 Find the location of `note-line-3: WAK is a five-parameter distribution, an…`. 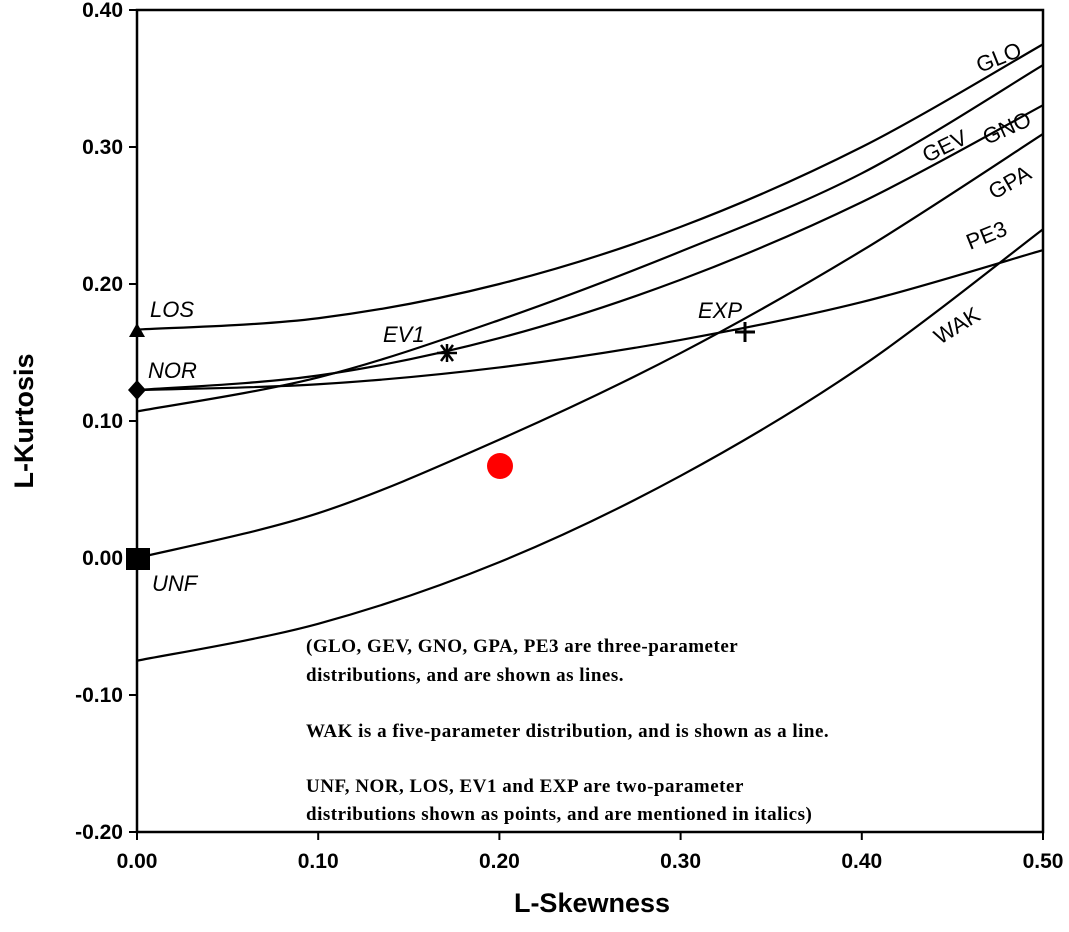

note-line-3: WAK is a five-parameter distribution, an… is located at coordinates (567, 731).